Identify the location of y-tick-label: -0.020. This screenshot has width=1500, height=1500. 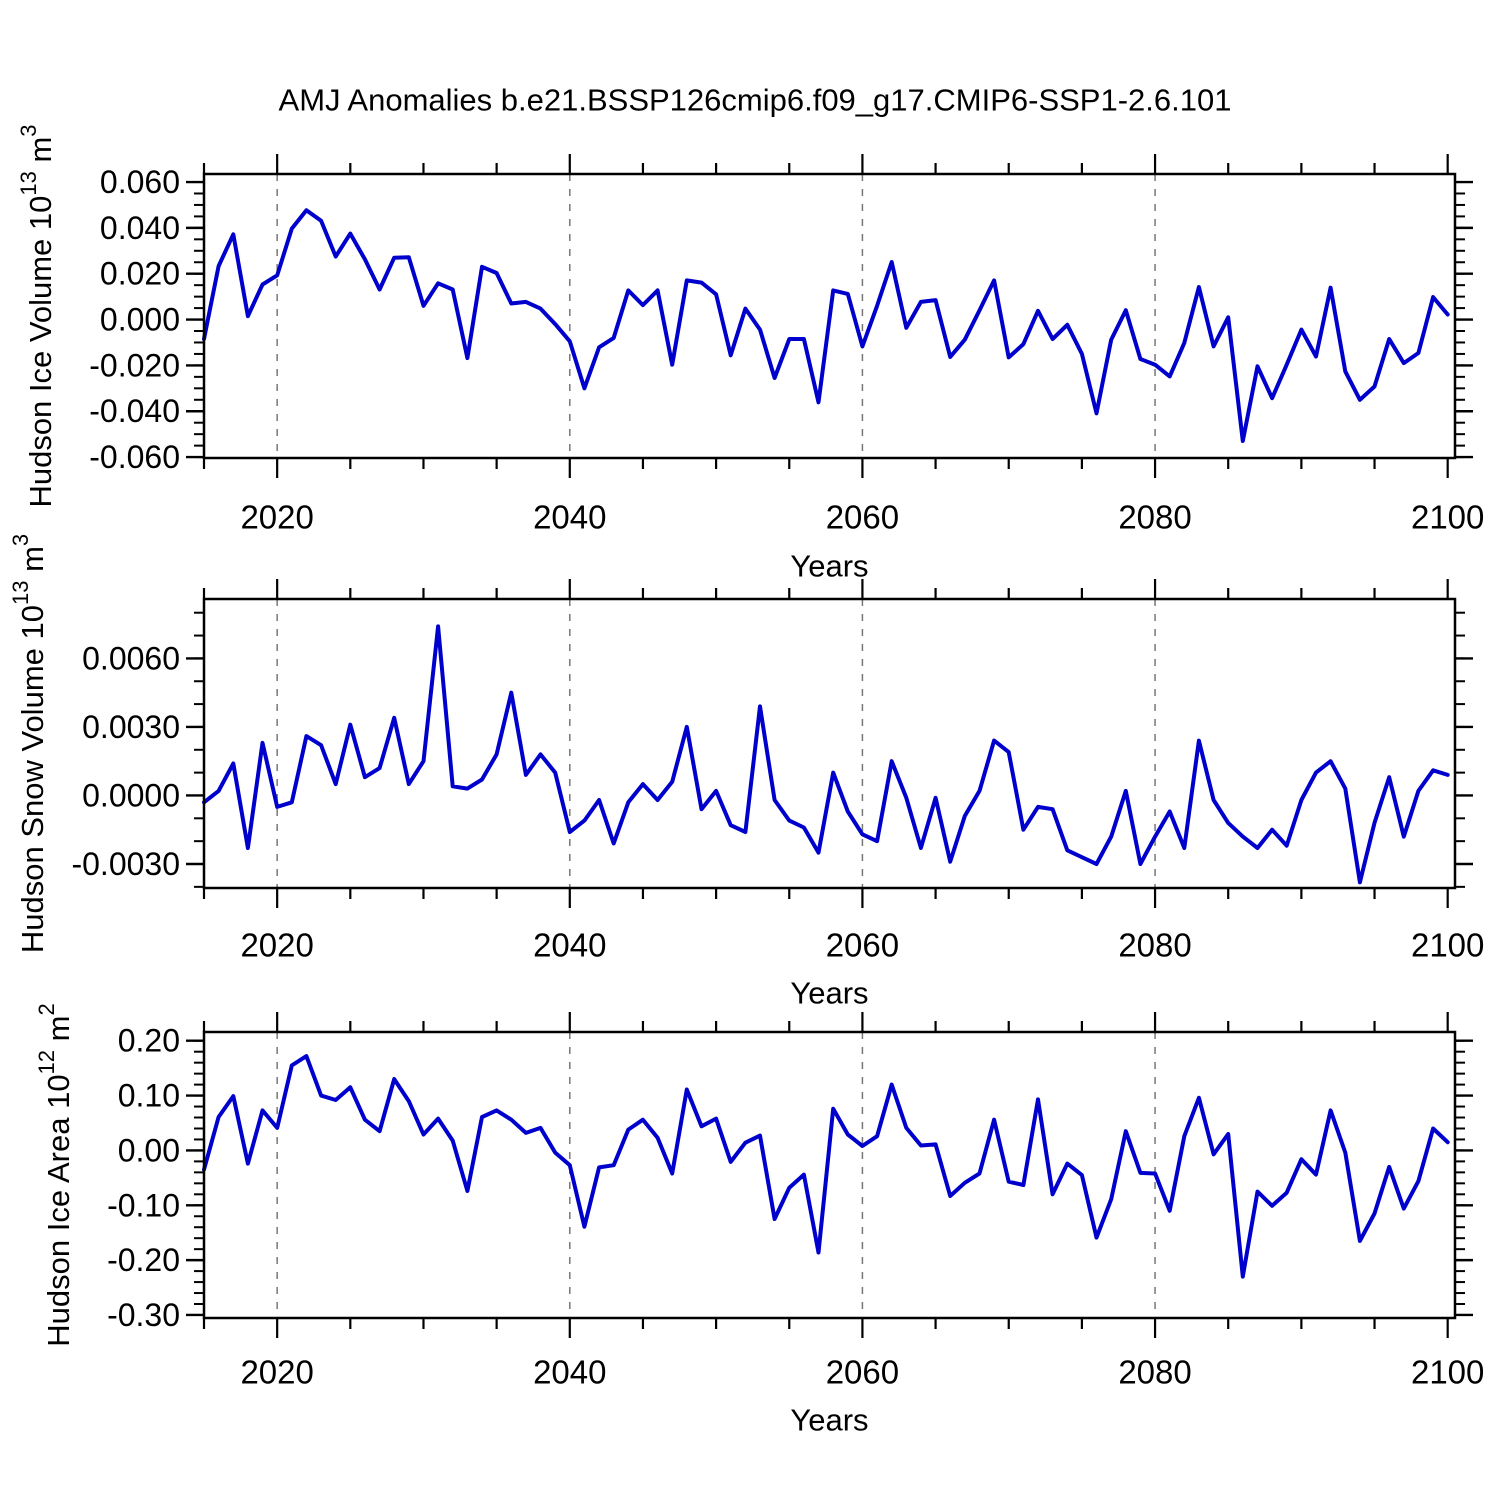
(134, 365).